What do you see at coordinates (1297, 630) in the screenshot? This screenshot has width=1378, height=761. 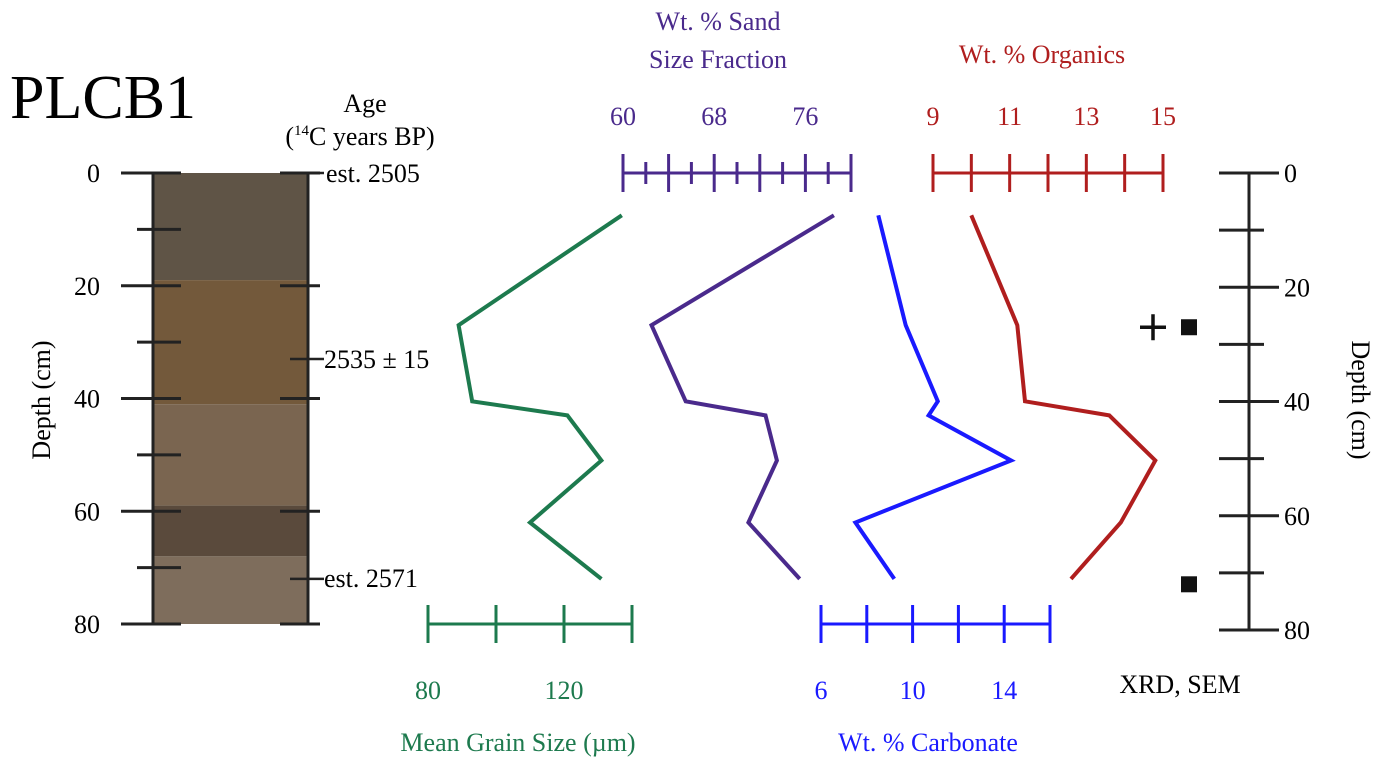 I see `right-axis-tick-label: 80` at bounding box center [1297, 630].